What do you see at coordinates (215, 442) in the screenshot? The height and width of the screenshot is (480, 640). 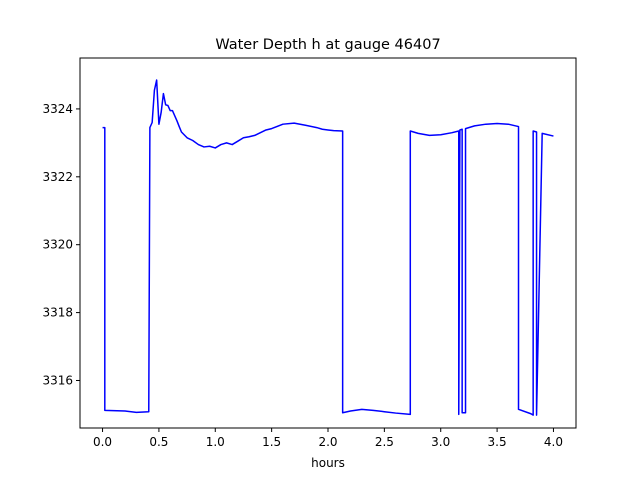 I see `x-tick-label: 1.0` at bounding box center [215, 442].